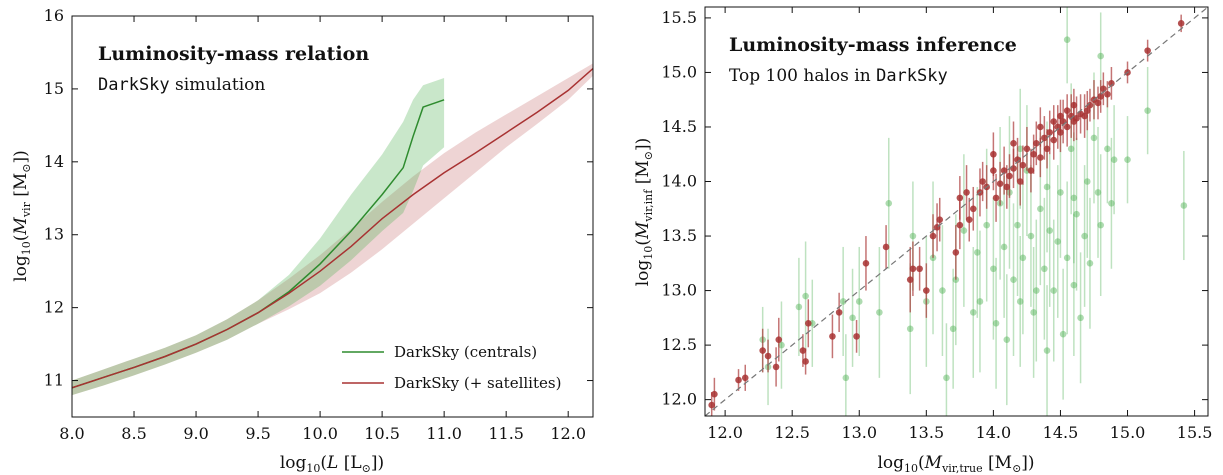 The width and height of the screenshot is (1223, 475). What do you see at coordinates (644, 212) in the screenshot?
I see `right-y-axis-label: log10(Mvir,inf [M⊙])` at bounding box center [644, 212].